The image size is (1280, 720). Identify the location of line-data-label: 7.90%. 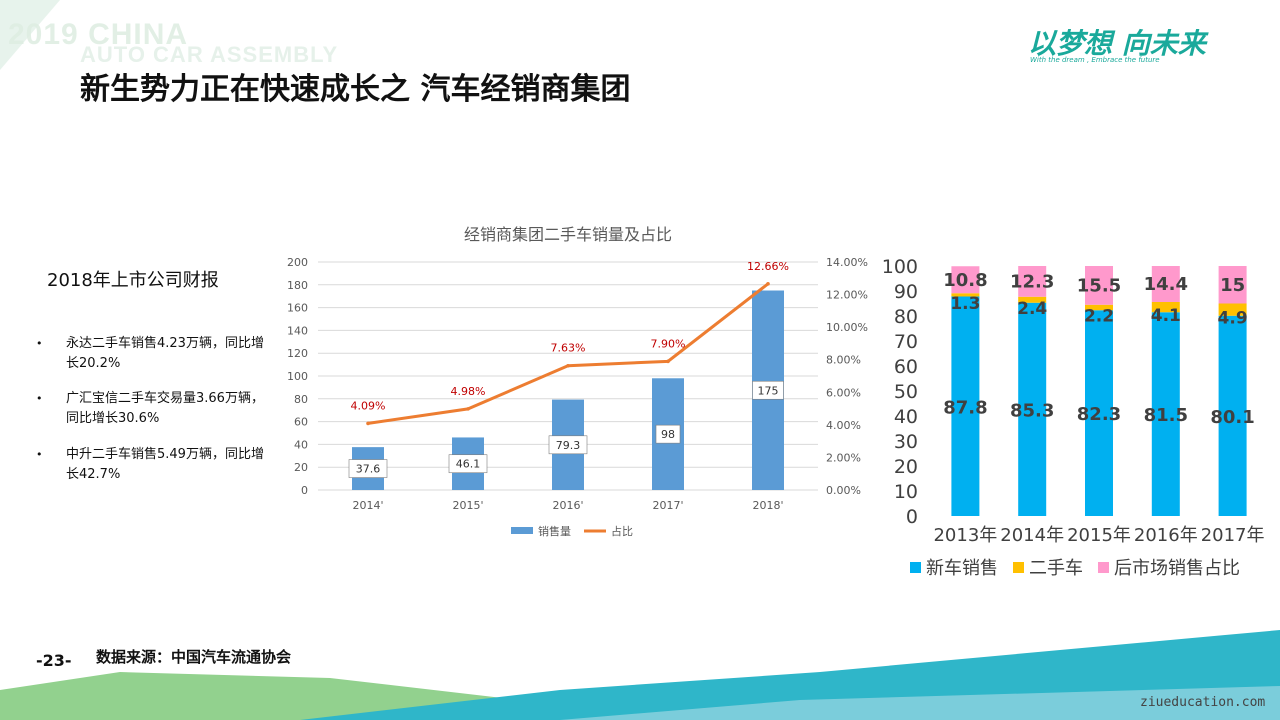
(668, 343).